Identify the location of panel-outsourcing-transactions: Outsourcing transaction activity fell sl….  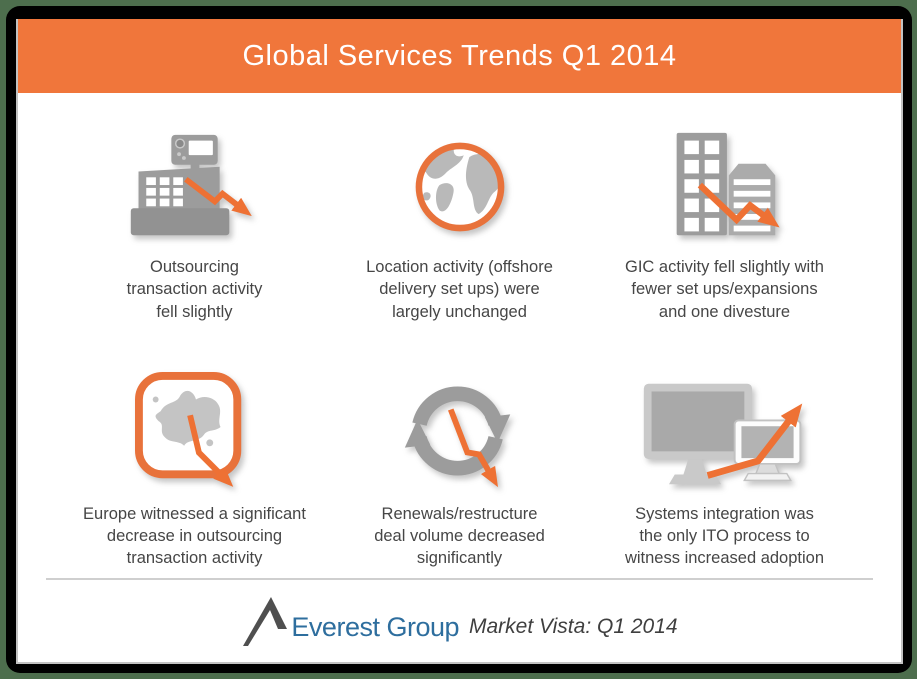
(194, 212).